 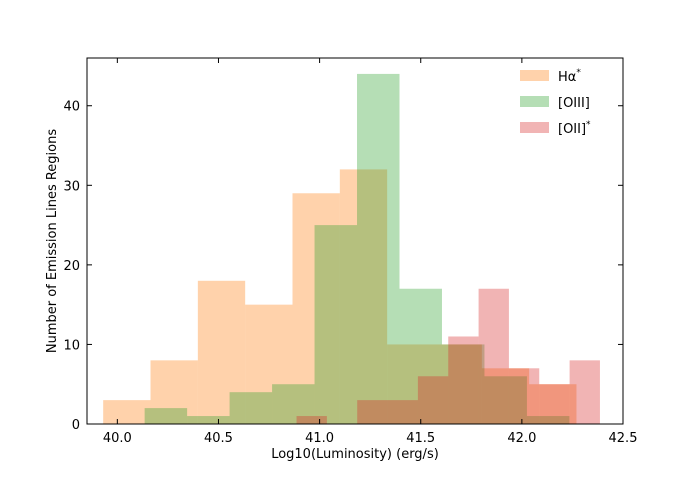 I want to click on x-tick-label: 40.0, so click(x=117, y=438).